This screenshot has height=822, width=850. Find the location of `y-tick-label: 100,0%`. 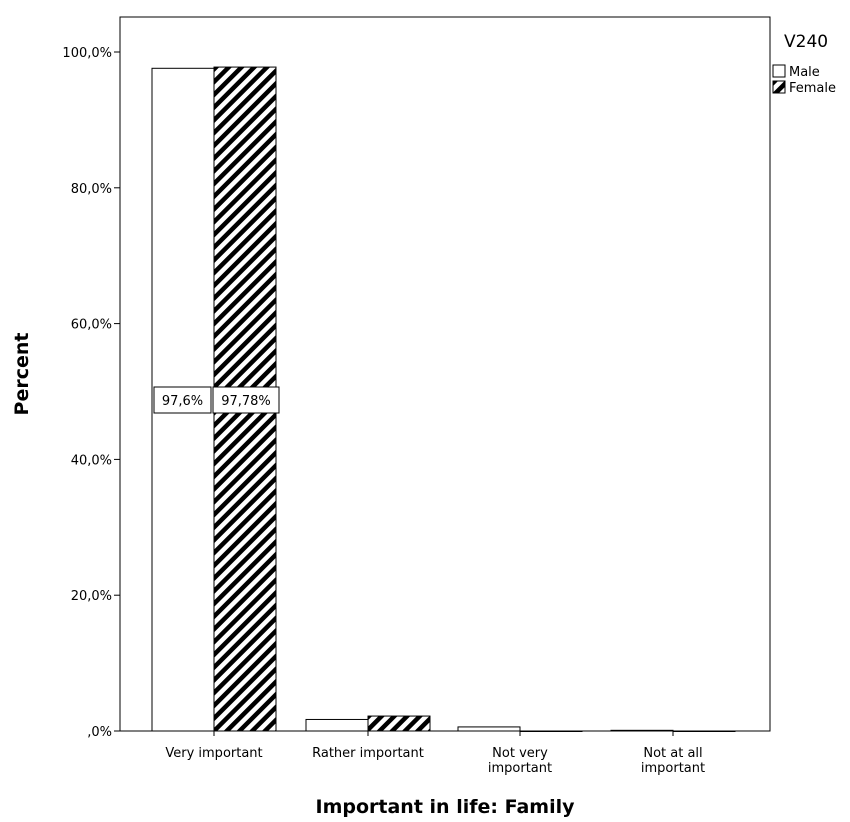

y-tick-label: 100,0% is located at coordinates (87, 53).